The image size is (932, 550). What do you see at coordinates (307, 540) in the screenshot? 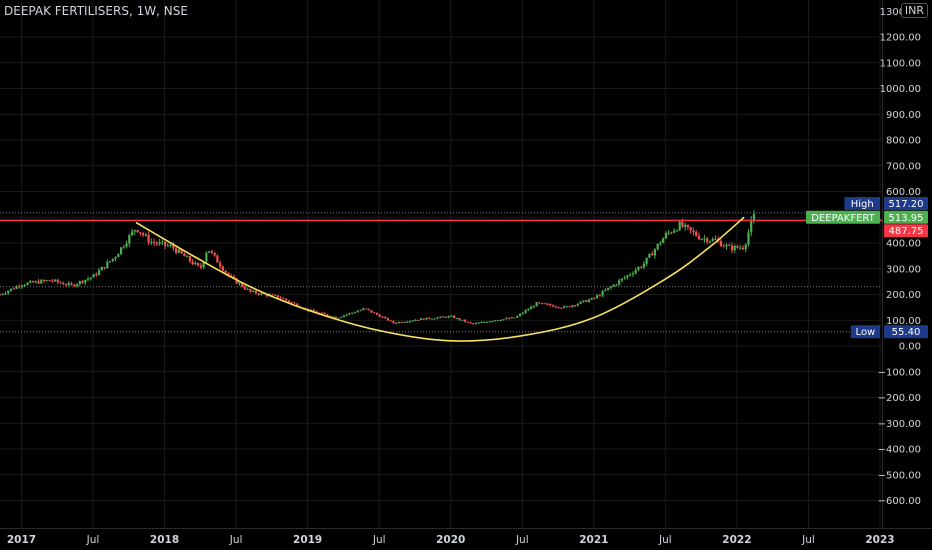
I see `x-tick-label-4: 2019` at bounding box center [307, 540].